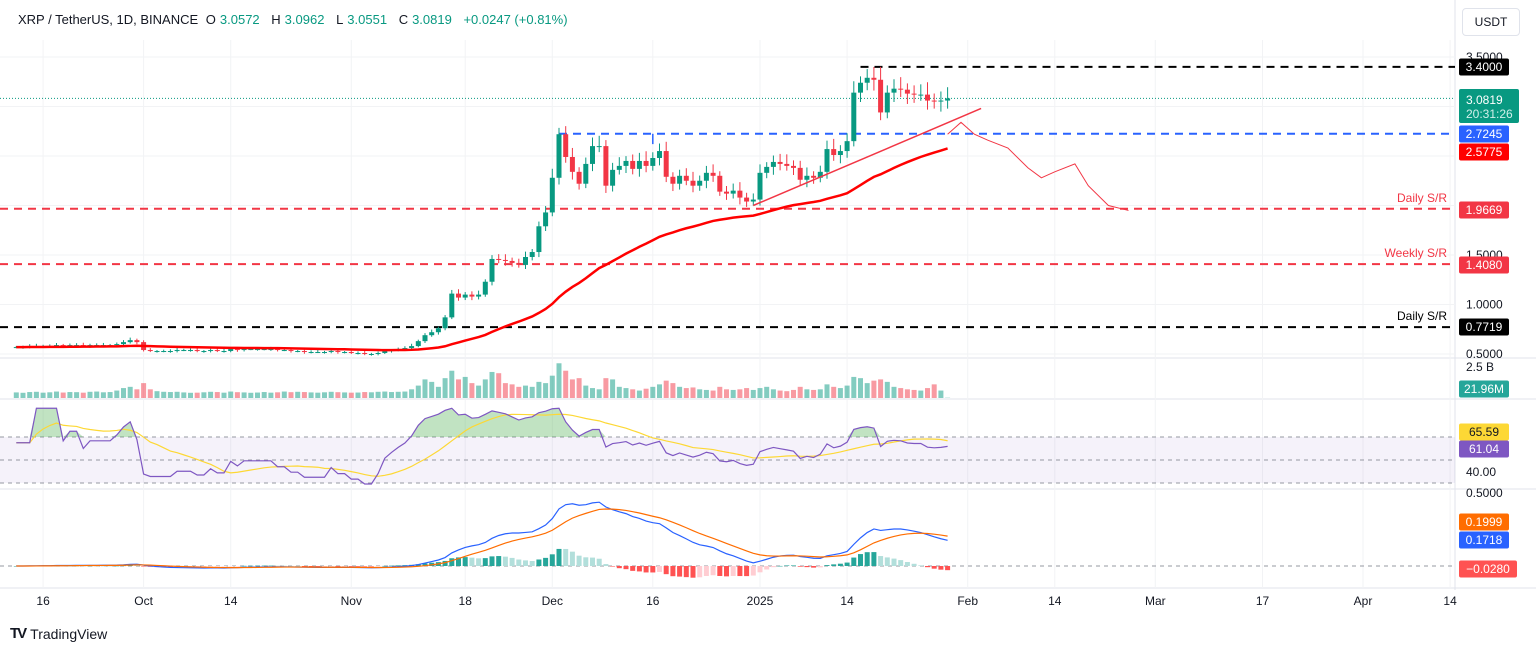 The image size is (1536, 652). I want to click on volume-badge: 21.96M, so click(1484, 389).